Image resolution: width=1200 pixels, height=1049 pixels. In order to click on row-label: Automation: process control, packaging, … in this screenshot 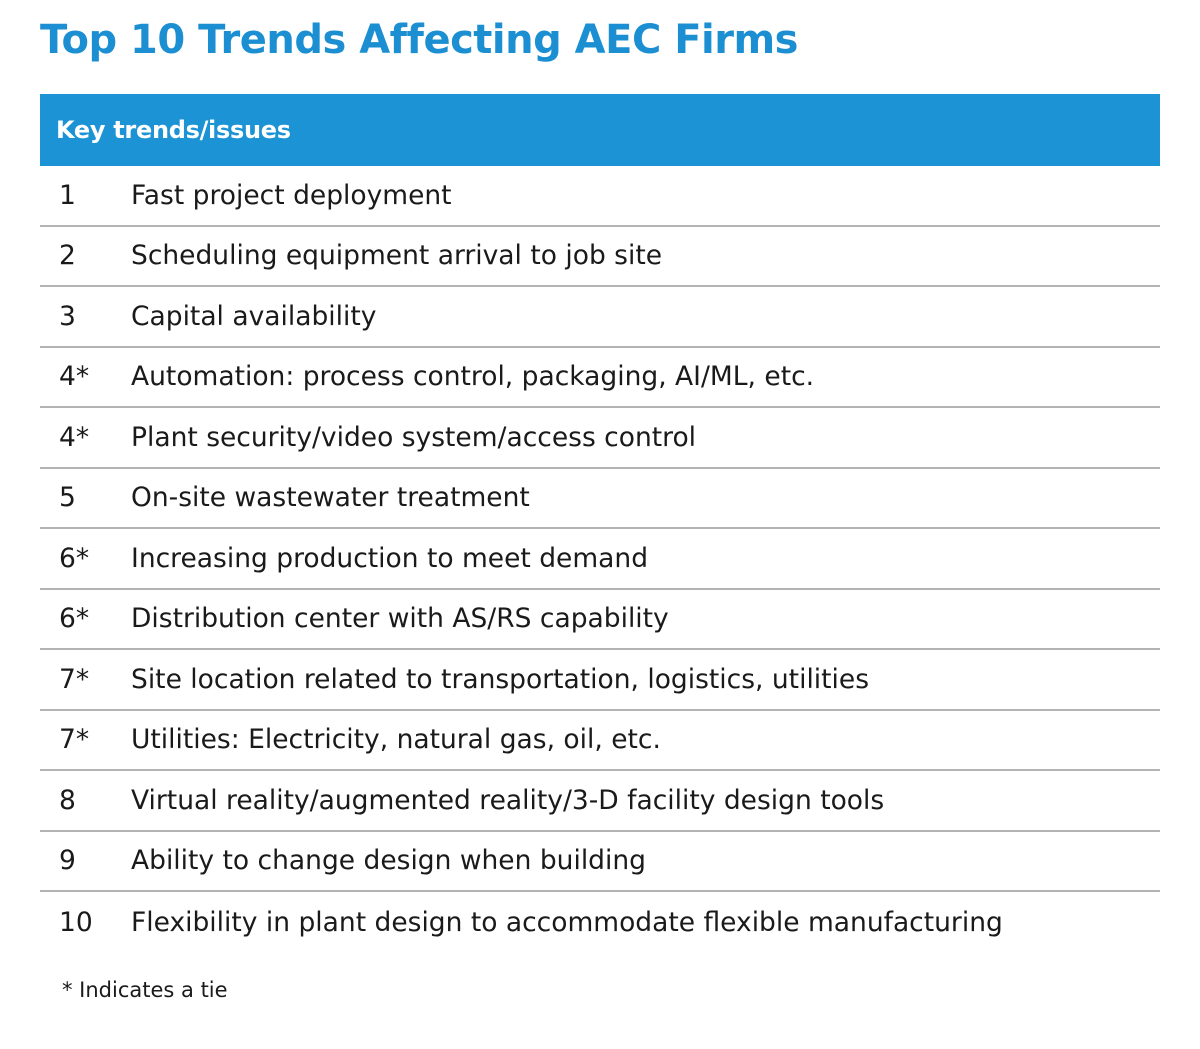, I will do `click(473, 377)`.